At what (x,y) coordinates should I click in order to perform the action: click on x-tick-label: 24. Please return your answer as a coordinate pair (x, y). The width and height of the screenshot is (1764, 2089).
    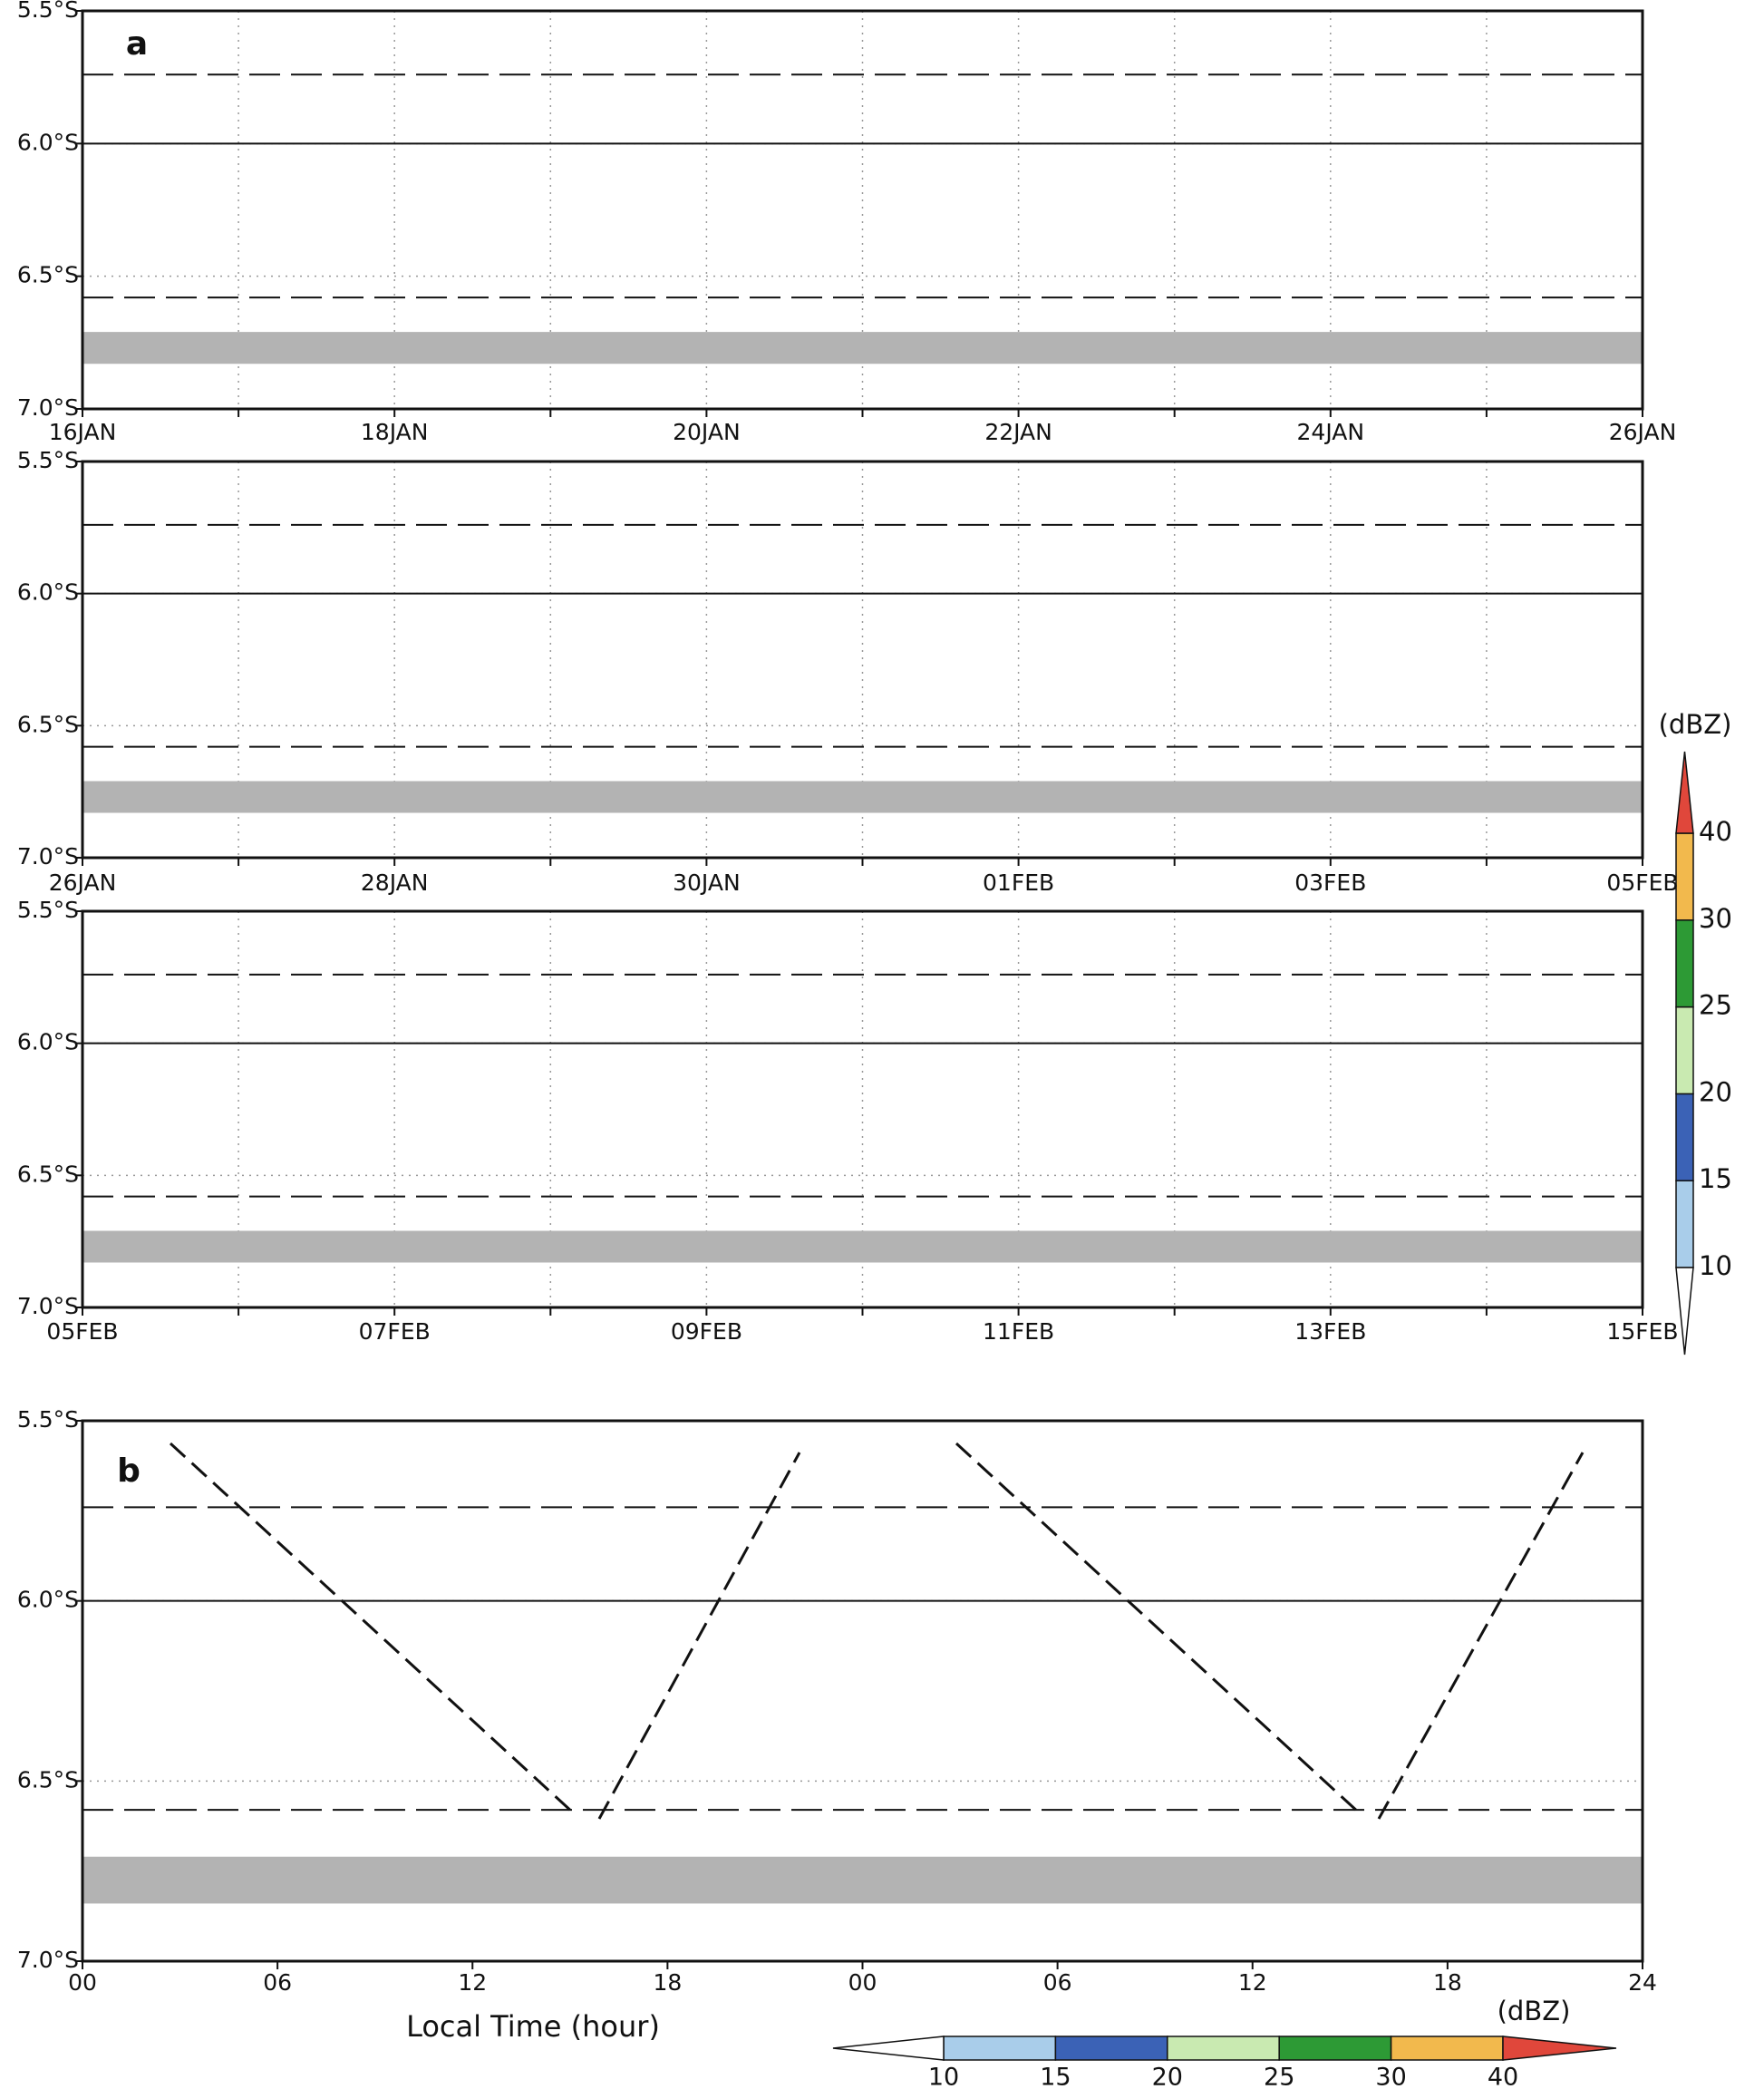
    Looking at the image, I should click on (1642, 1982).